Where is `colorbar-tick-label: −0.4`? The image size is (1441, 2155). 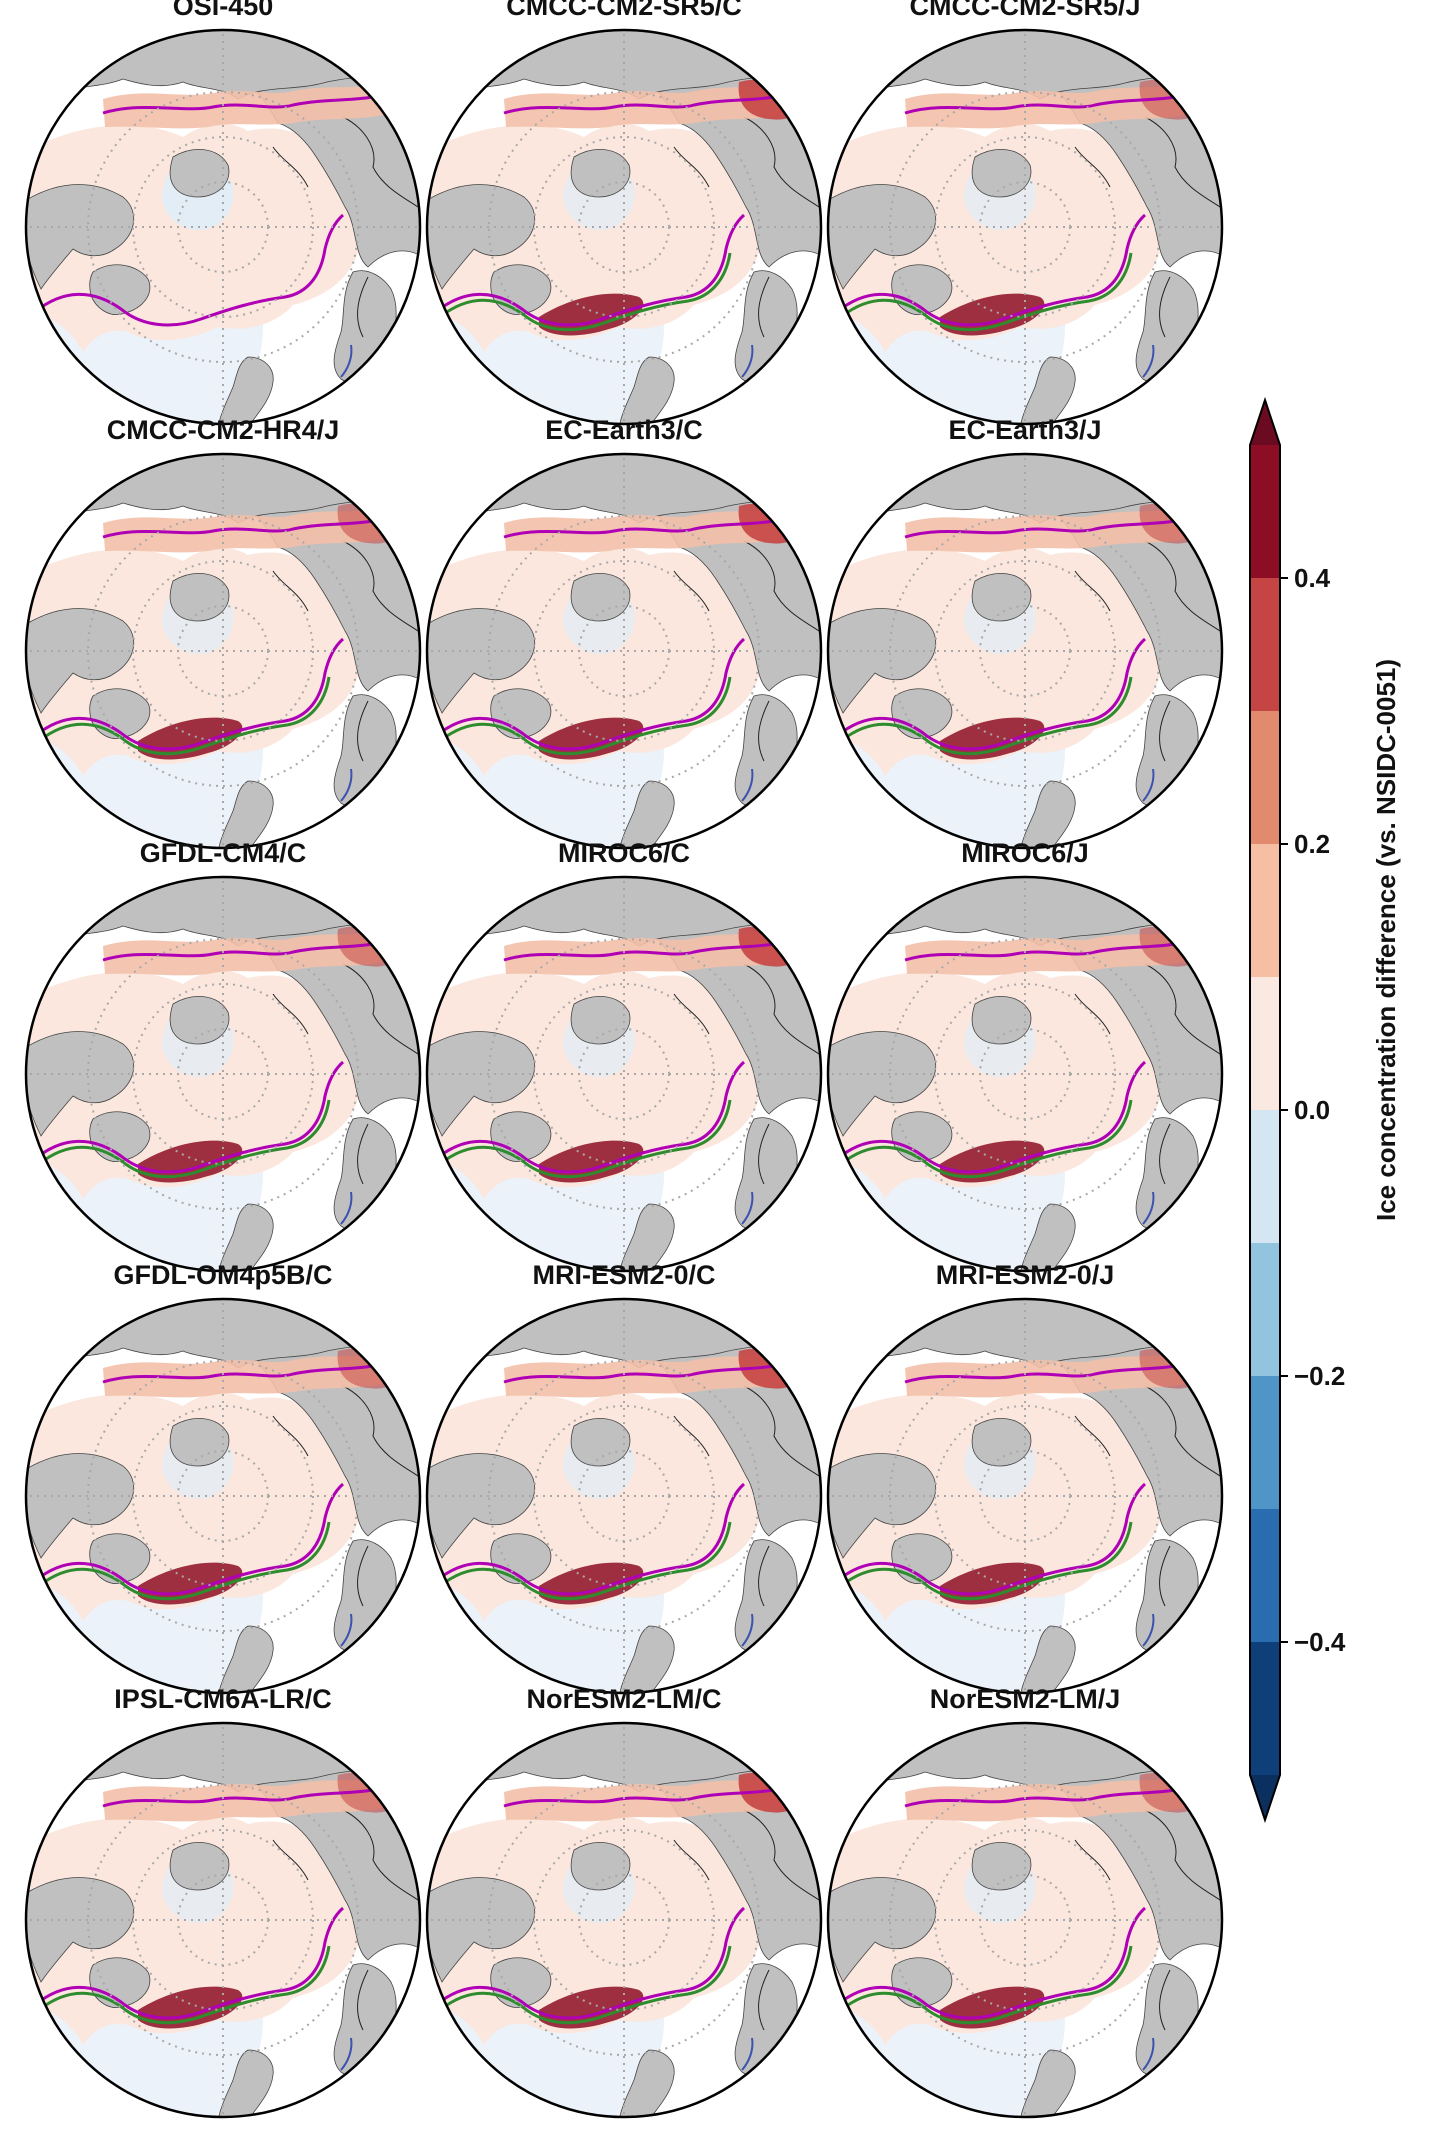
colorbar-tick-label: −0.4 is located at coordinates (1320, 1642).